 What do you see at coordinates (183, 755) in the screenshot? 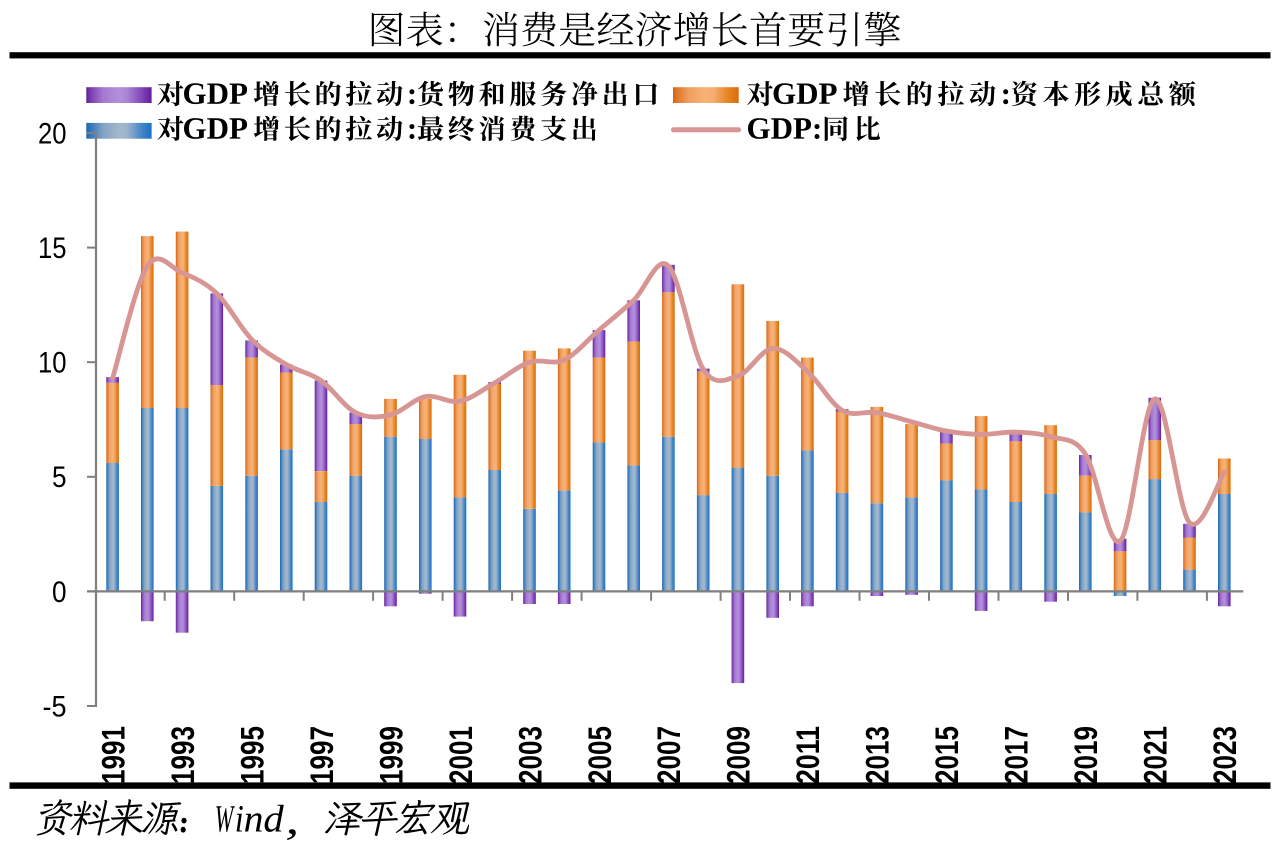
I see `svg-text: 1993` at bounding box center [183, 755].